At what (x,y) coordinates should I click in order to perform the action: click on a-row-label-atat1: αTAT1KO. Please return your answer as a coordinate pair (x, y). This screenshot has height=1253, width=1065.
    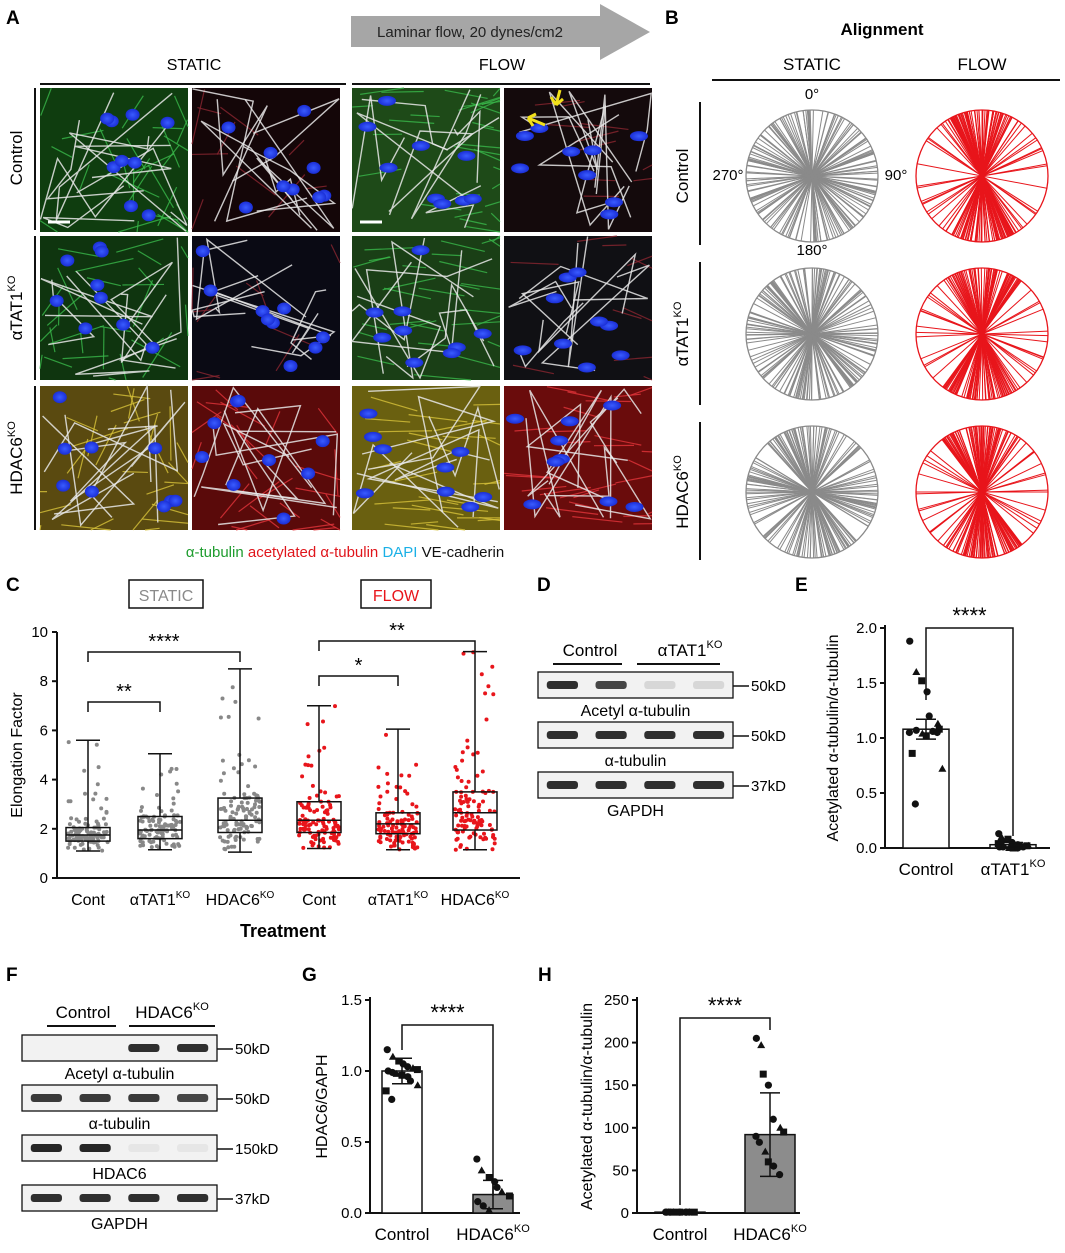
    Looking at the image, I should click on (16, 307).